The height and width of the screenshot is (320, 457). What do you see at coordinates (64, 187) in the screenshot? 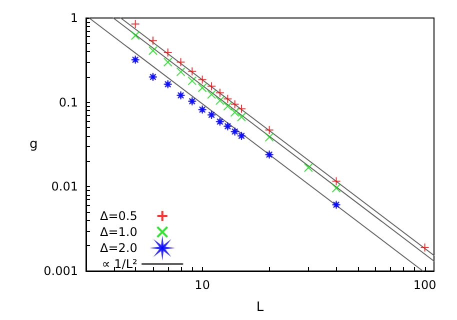
I see `y-tick-label: 0.01` at bounding box center [64, 187].